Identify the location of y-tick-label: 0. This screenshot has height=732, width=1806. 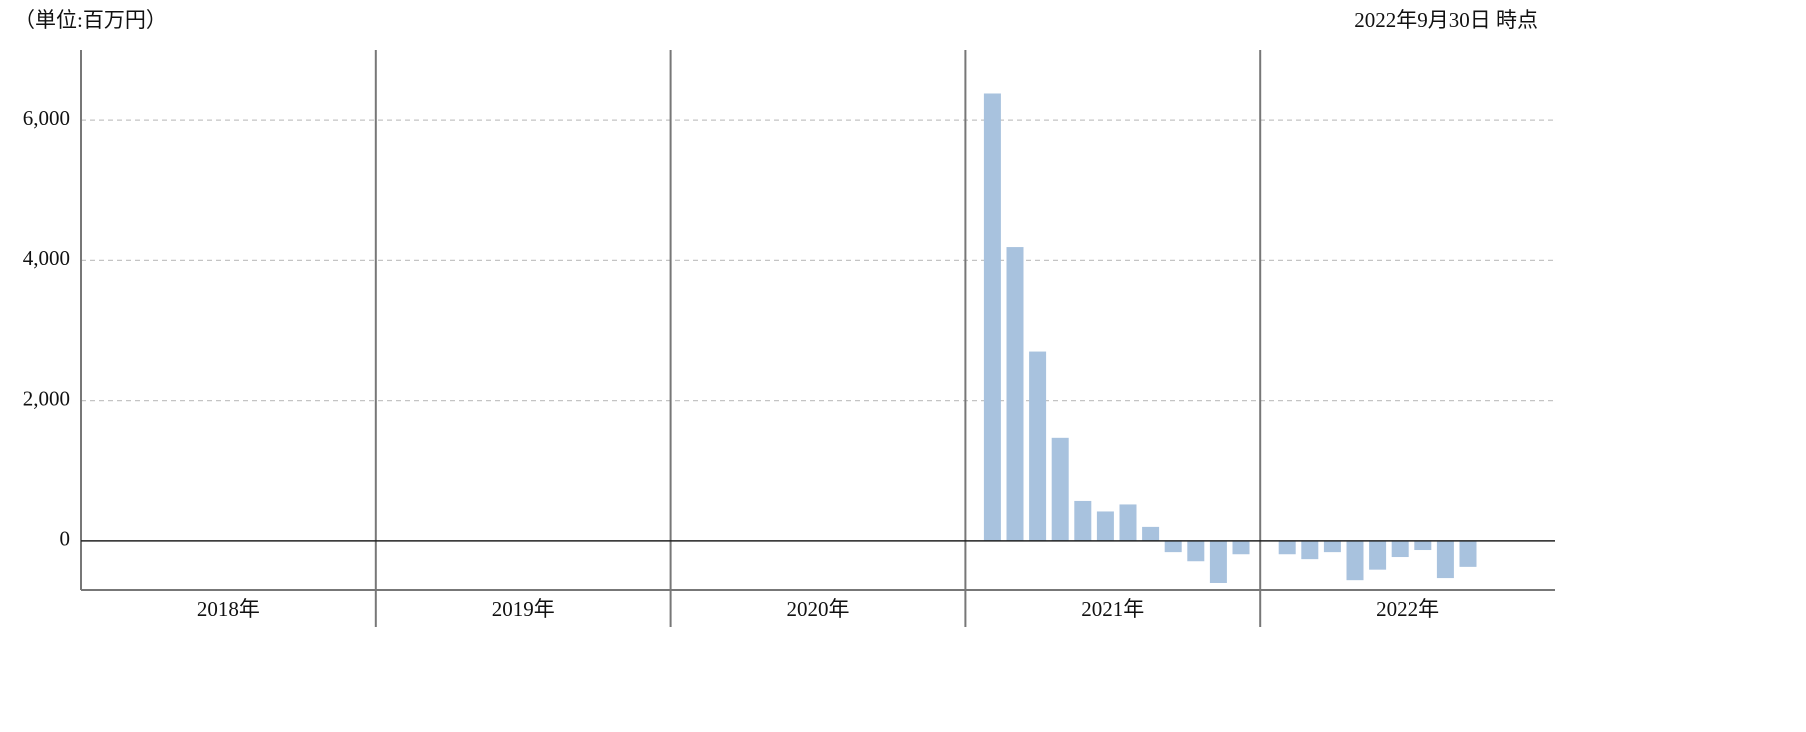
(65, 539).